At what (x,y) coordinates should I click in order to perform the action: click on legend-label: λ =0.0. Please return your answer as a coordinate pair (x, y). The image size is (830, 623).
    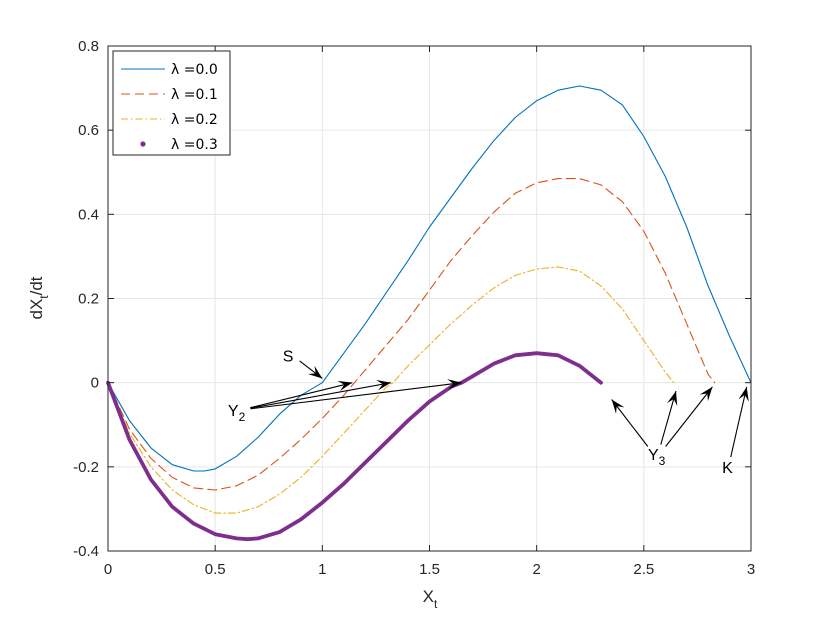
    Looking at the image, I should click on (194, 70).